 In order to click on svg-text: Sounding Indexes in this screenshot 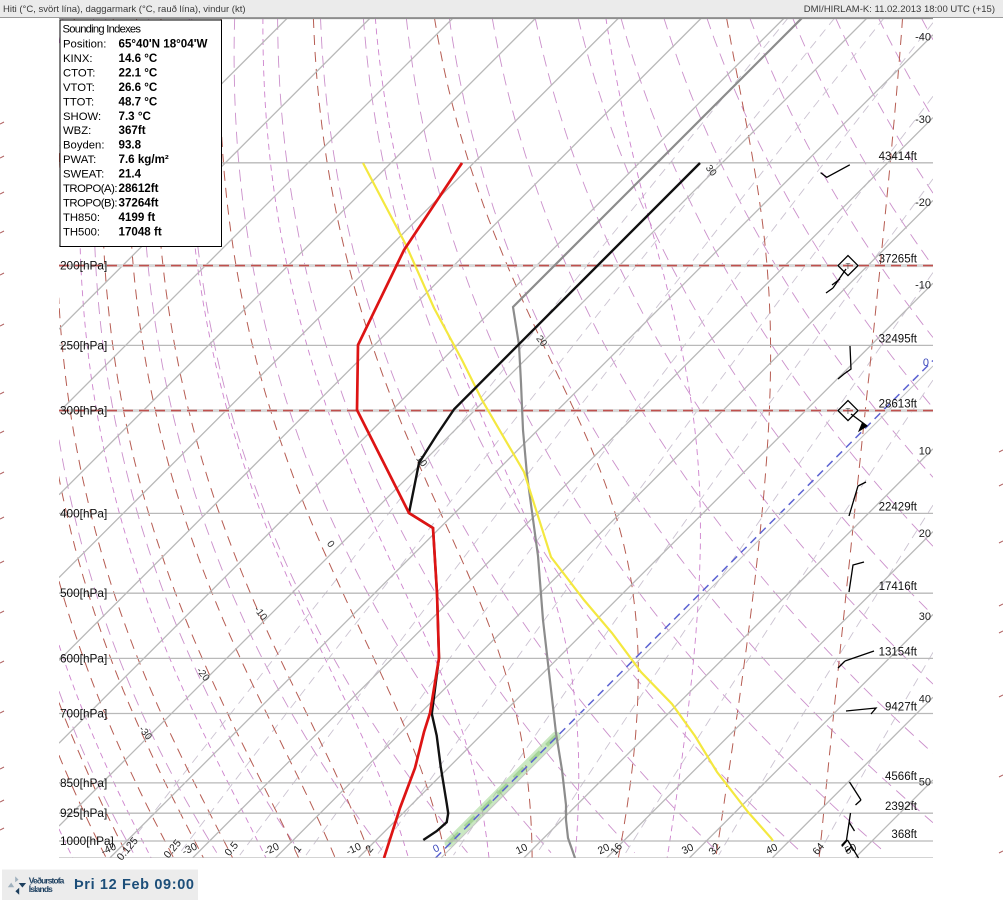, I will do `click(102, 30)`.